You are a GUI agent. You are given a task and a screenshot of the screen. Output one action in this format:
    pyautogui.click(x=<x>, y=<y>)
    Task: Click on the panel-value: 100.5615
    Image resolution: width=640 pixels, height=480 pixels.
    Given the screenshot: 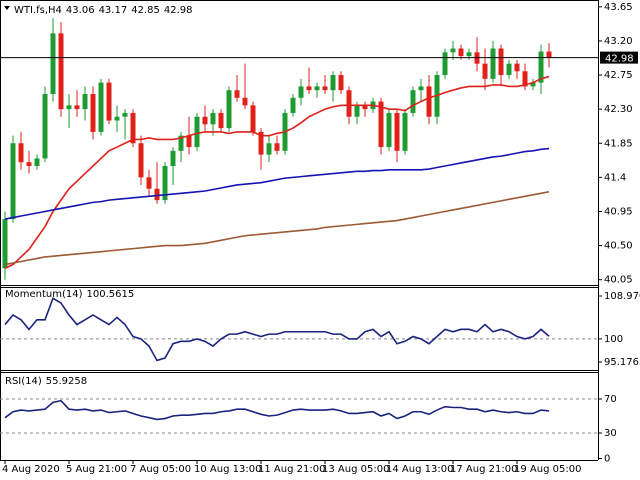 What is the action you would take?
    pyautogui.click(x=111, y=294)
    